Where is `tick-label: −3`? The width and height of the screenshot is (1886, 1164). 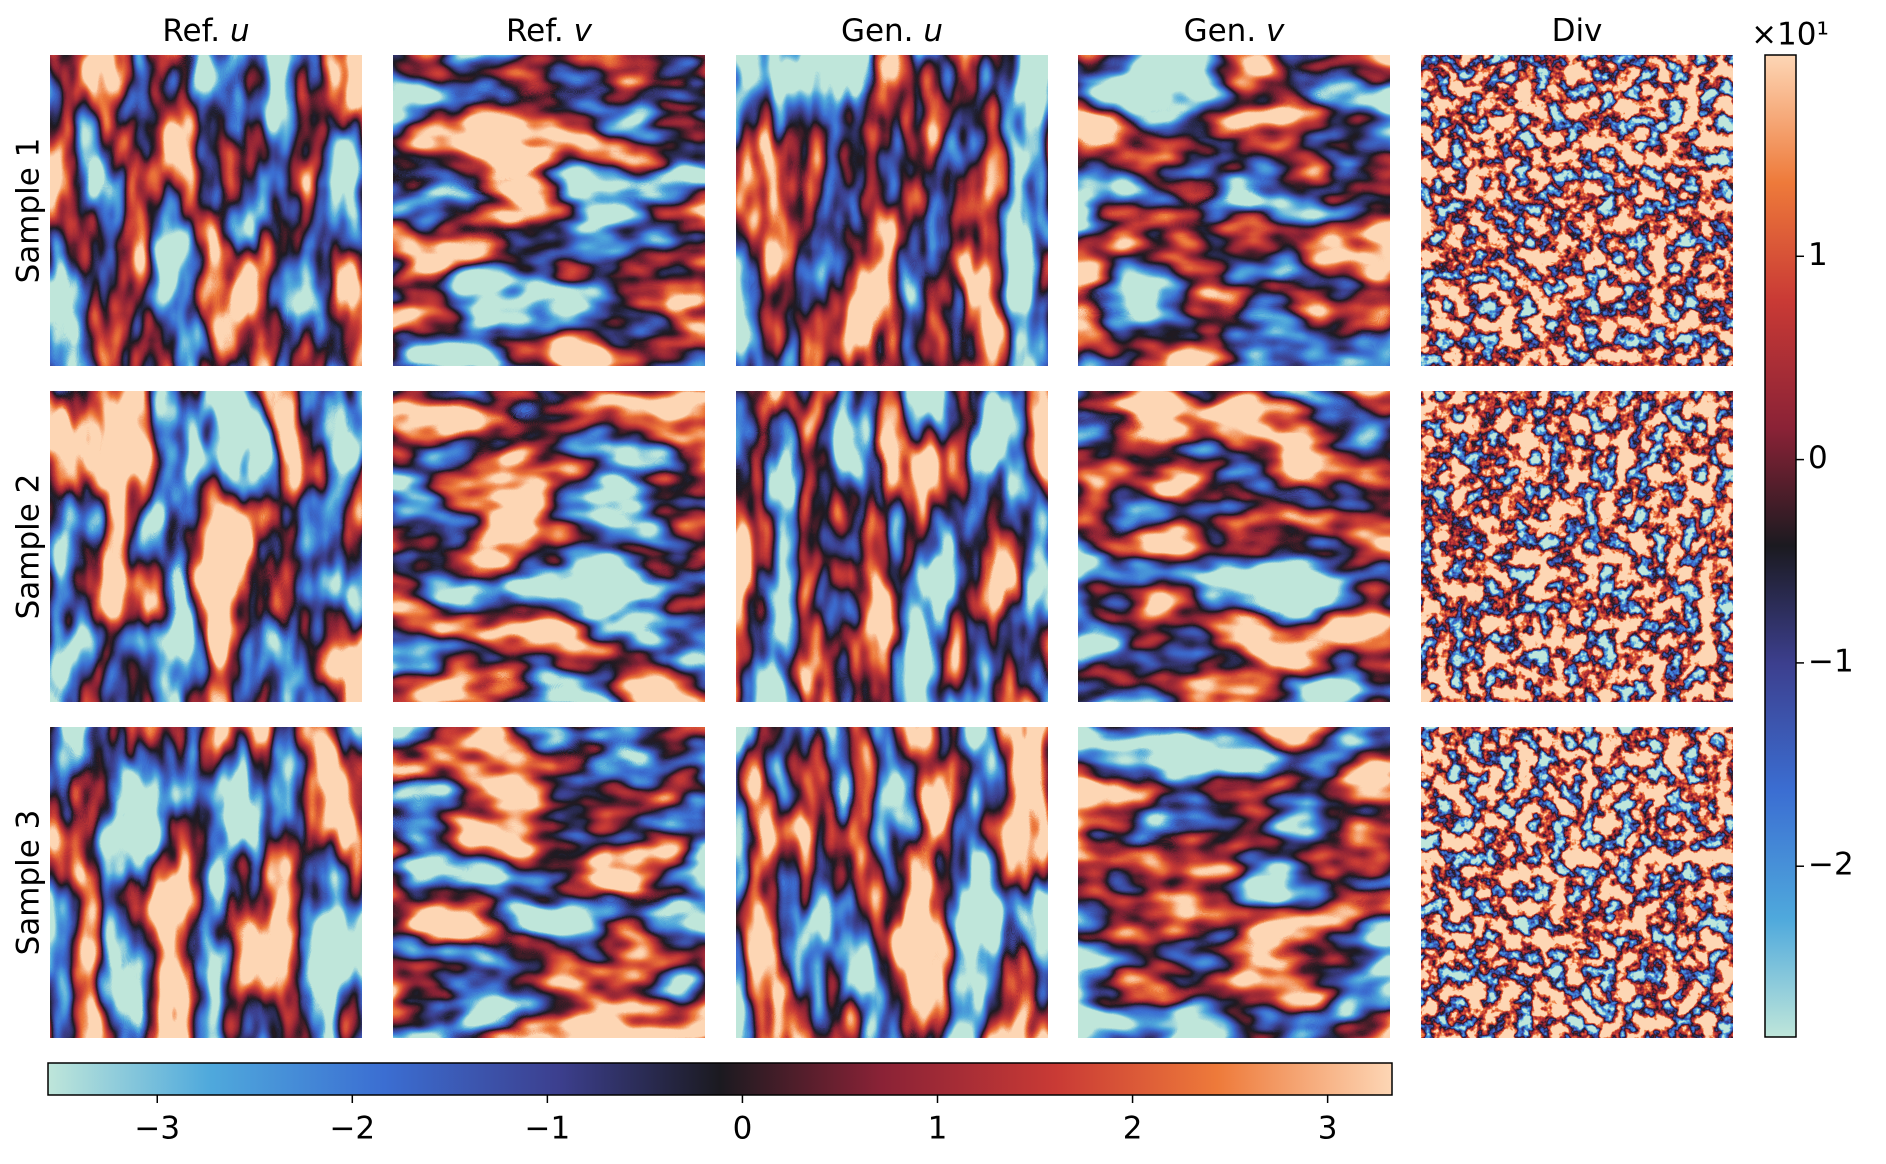 tick-label: −3 is located at coordinates (157, 1129).